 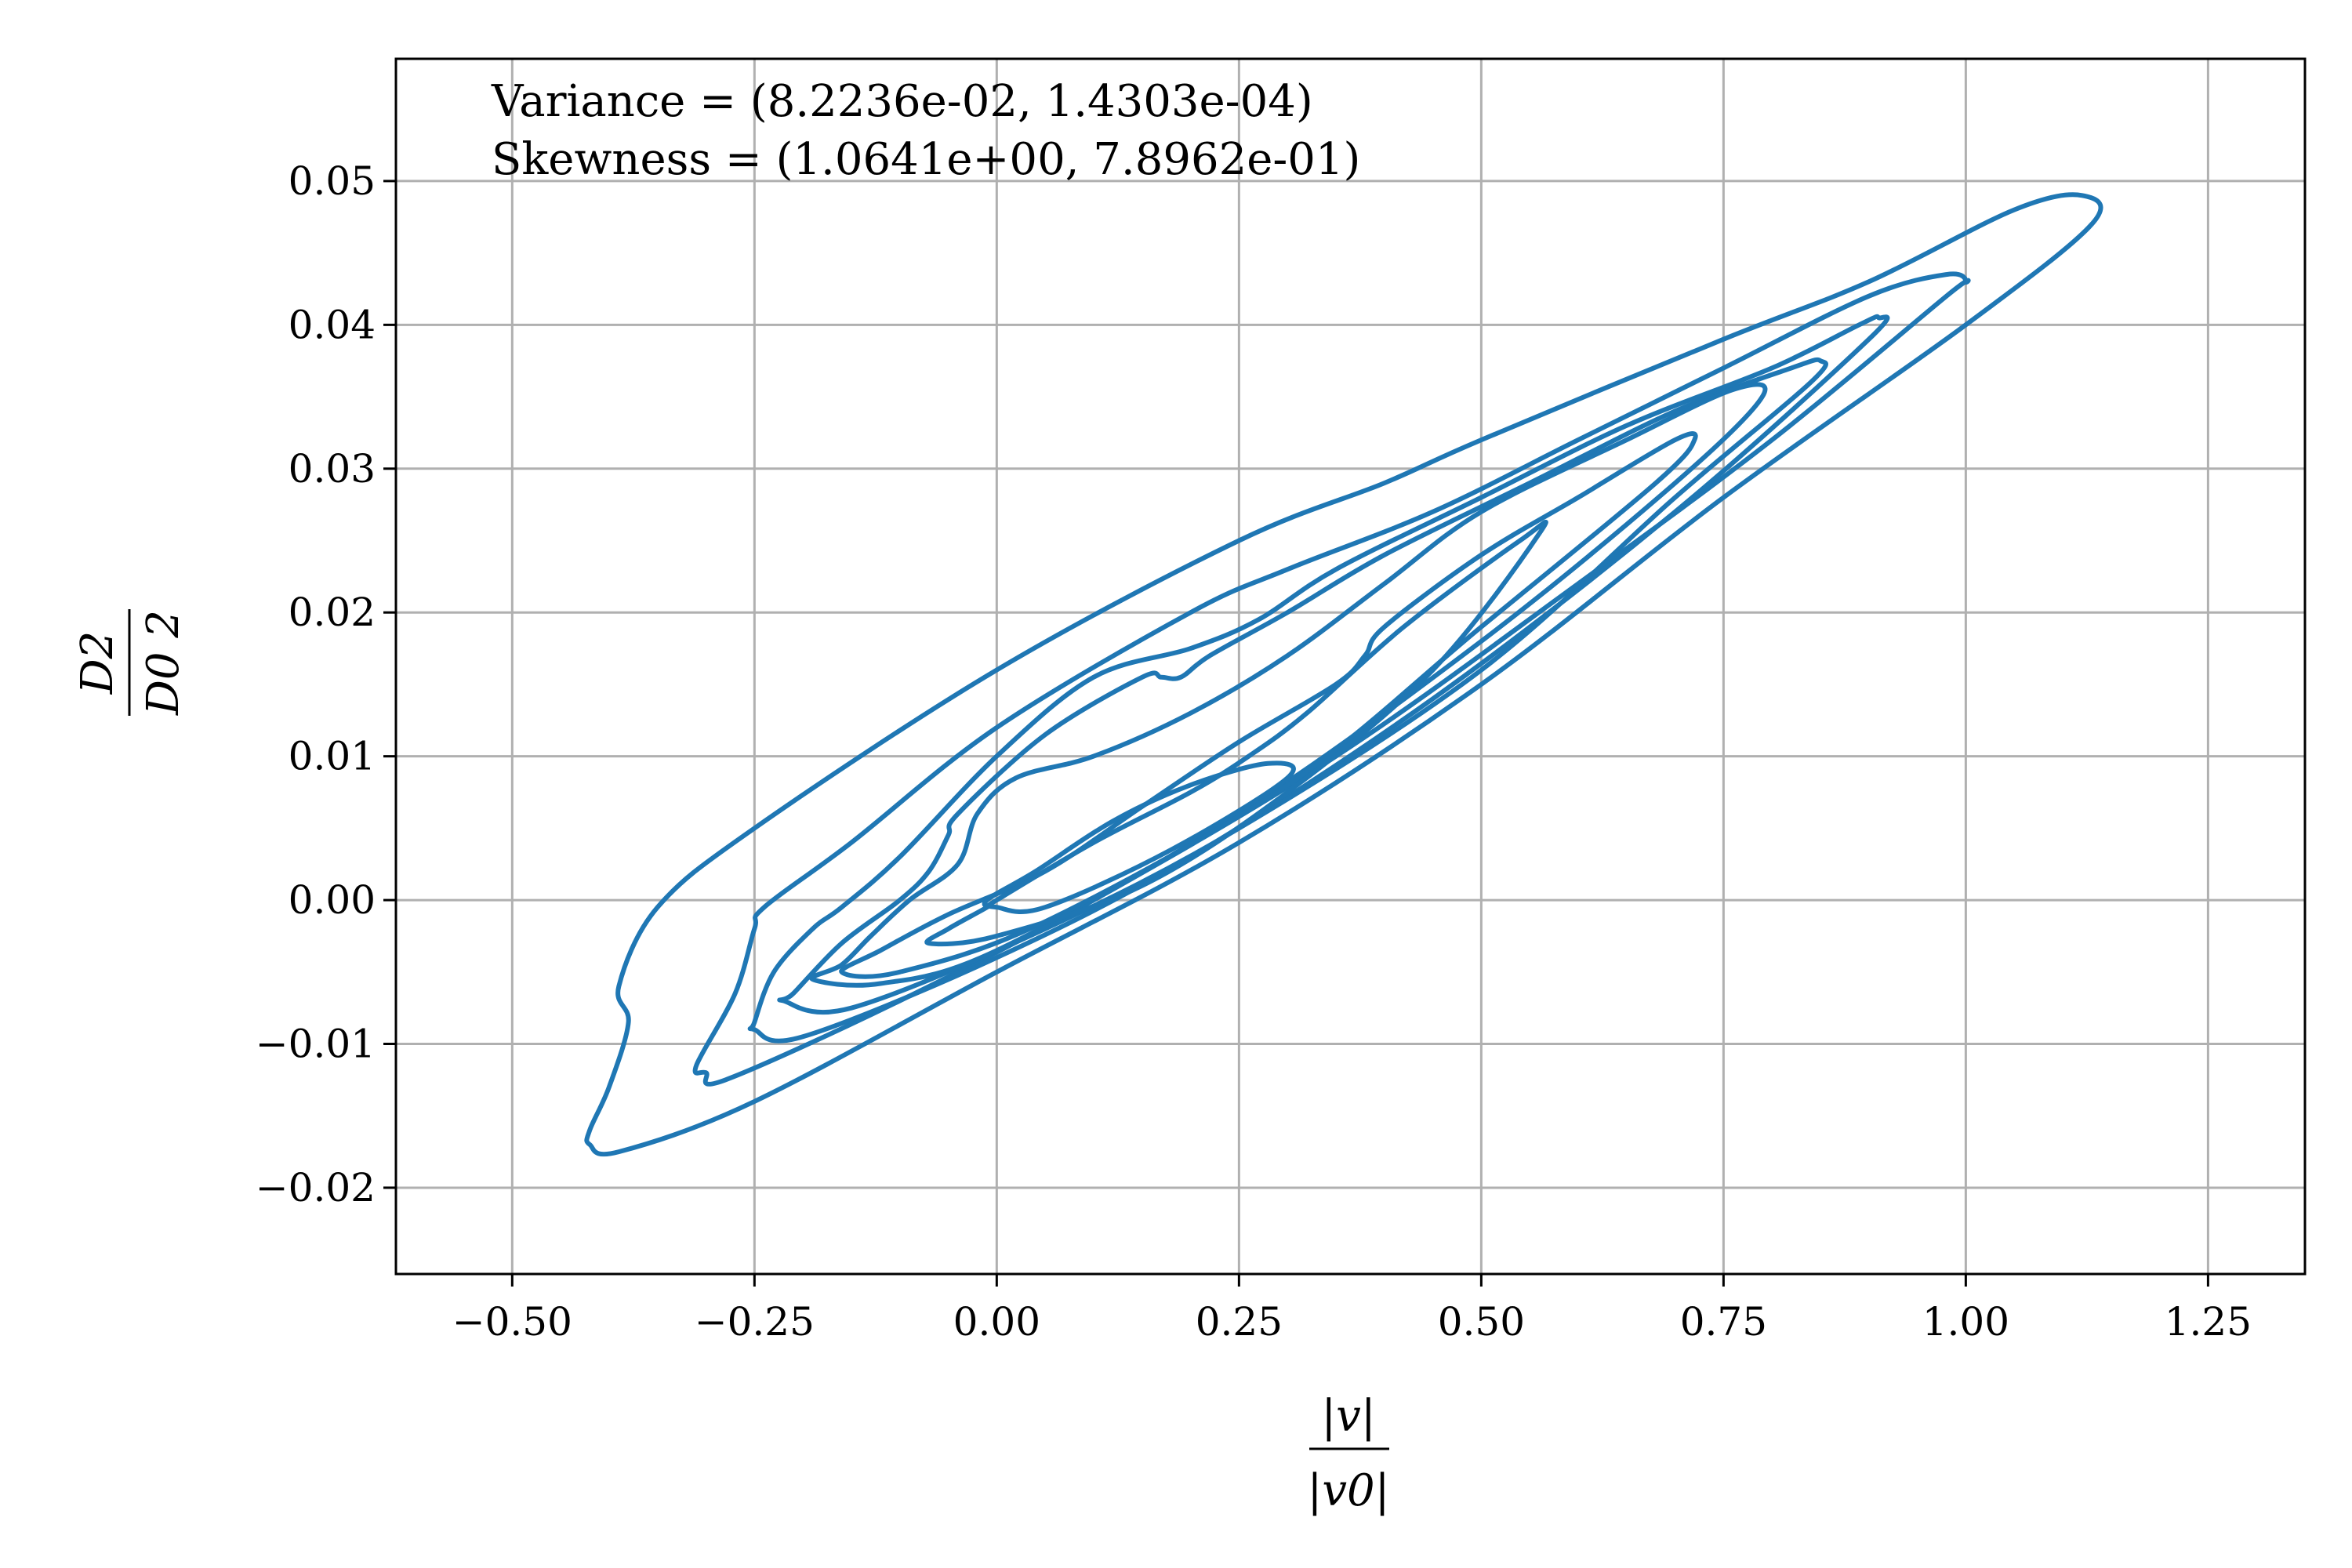 I want to click on y-tick-label: 0.01, so click(x=332, y=756).